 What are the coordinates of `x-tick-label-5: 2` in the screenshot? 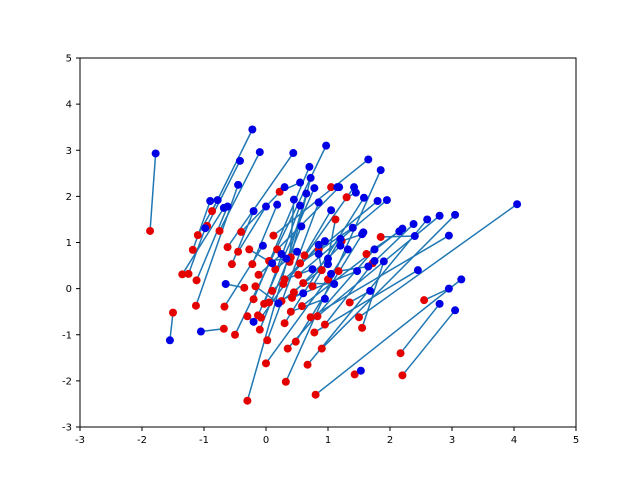 It's located at (390, 440).